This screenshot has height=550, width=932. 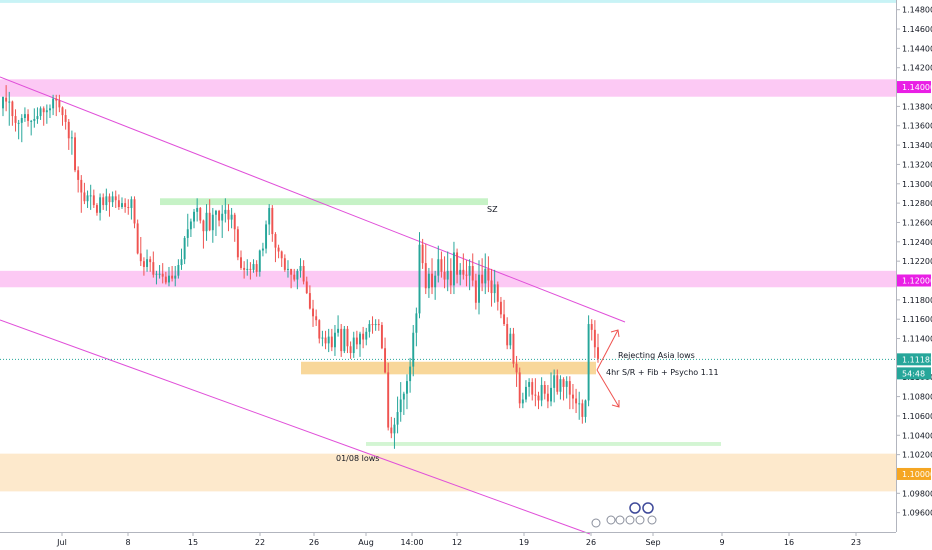 What do you see at coordinates (620, 520) in the screenshot?
I see `event-flag-icon` at bounding box center [620, 520].